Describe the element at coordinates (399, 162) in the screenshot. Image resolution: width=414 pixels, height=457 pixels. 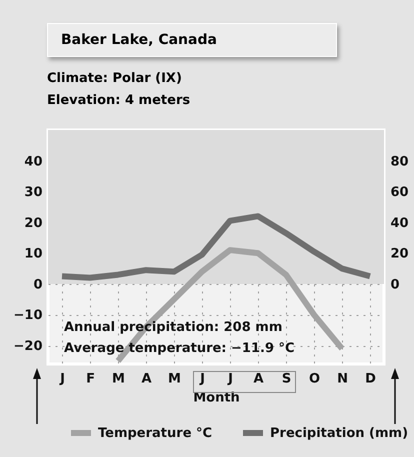
I see `y2-tick-label: 80` at that location.